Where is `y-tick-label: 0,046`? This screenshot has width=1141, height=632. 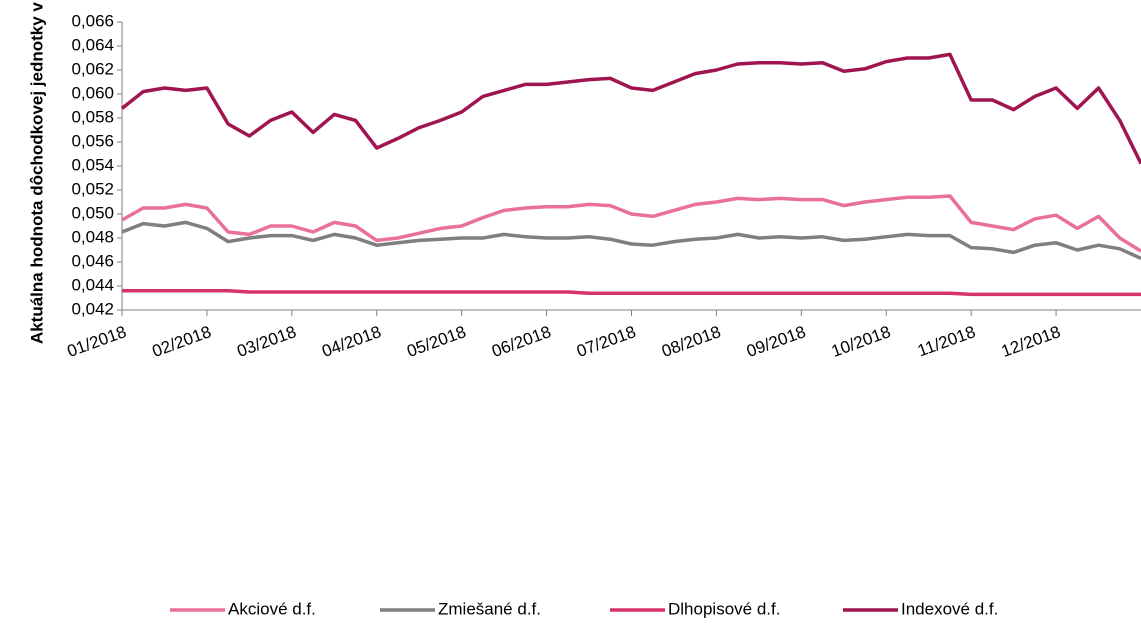
y-tick-label: 0,046 is located at coordinates (92, 260).